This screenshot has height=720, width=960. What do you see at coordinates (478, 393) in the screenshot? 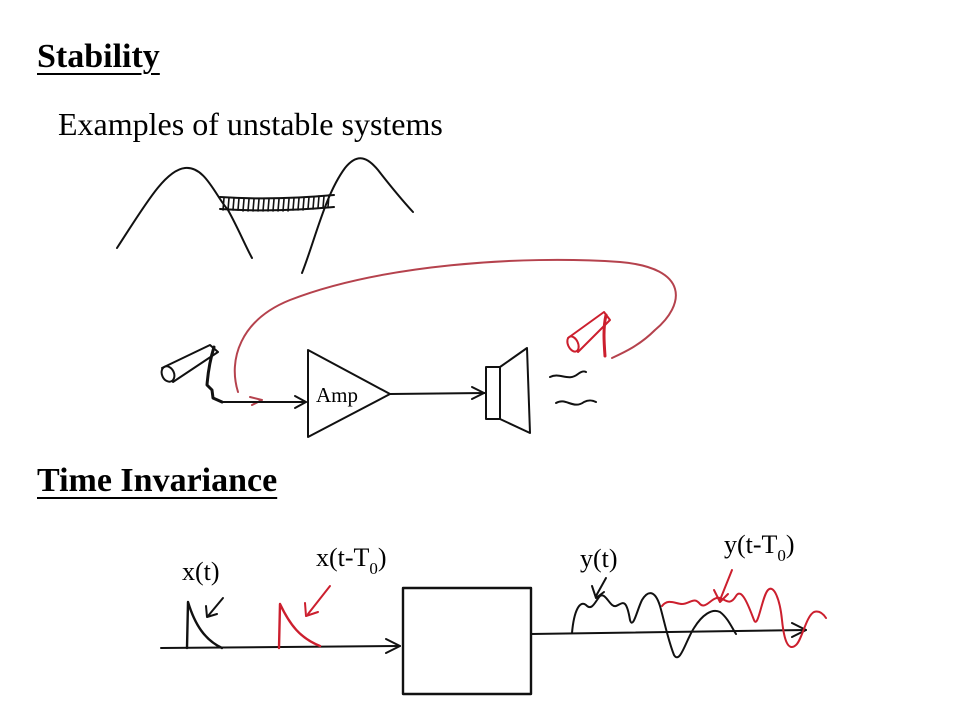
I see `signal-arrow-out` at bounding box center [478, 393].